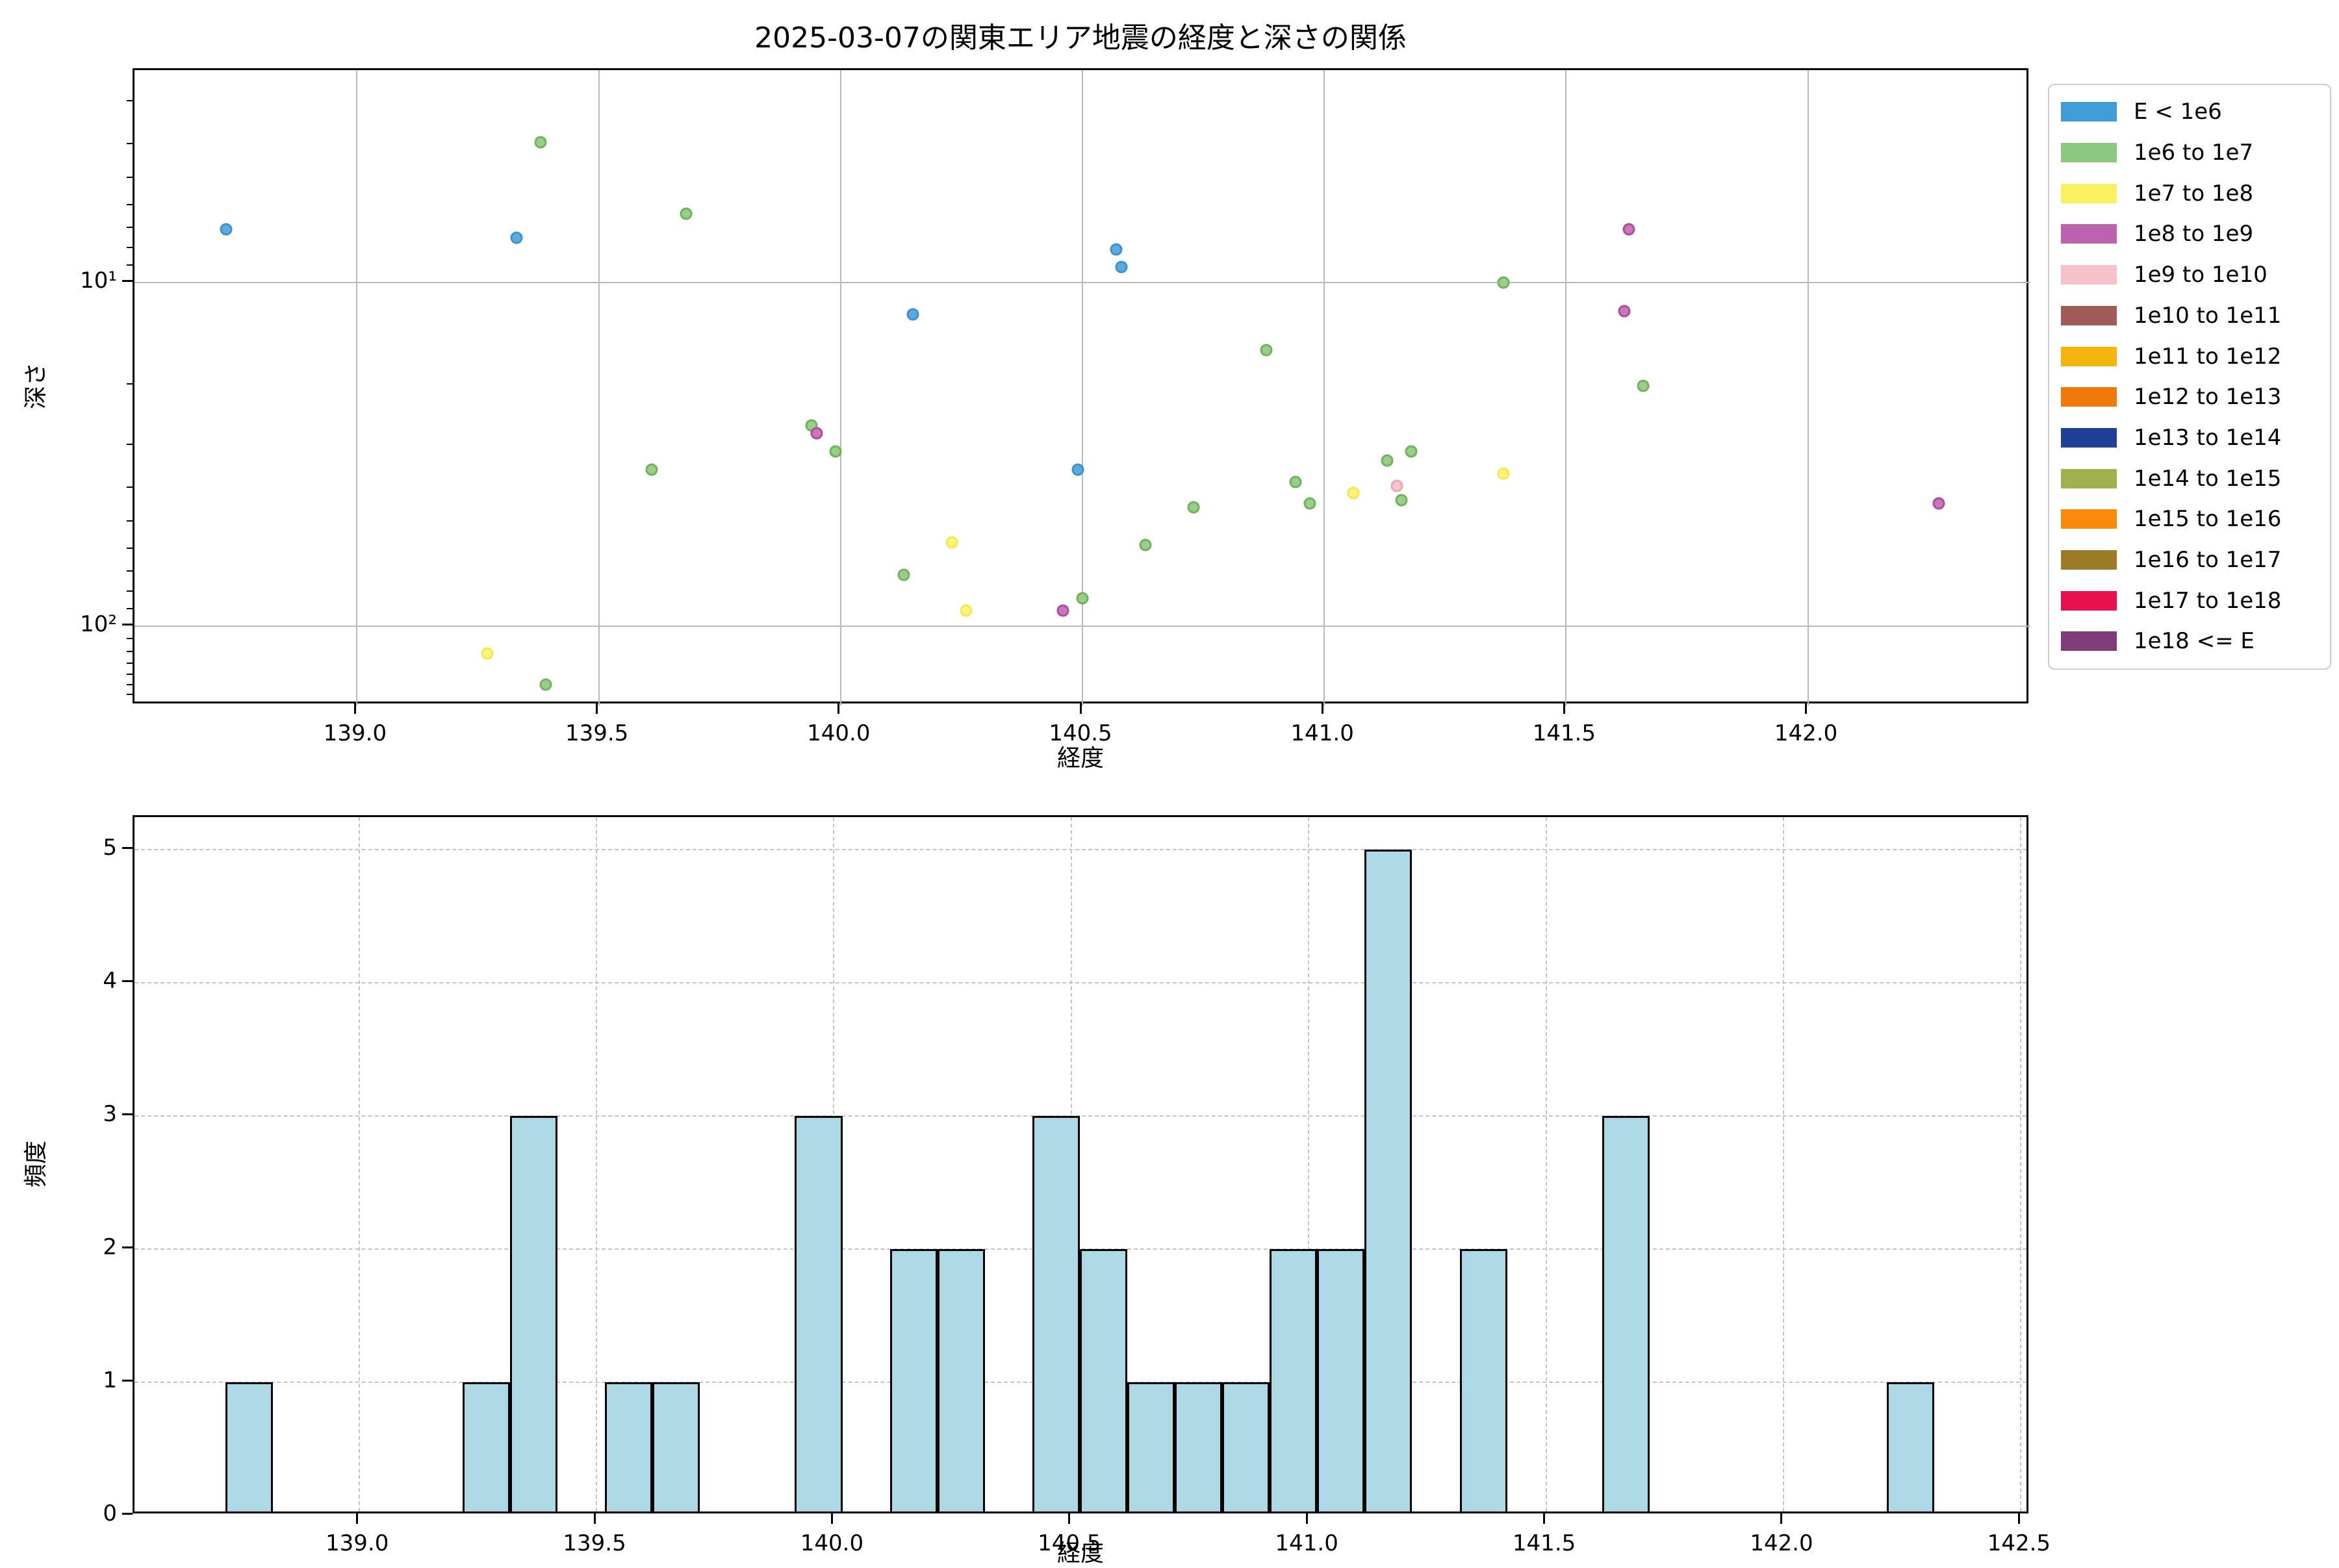  Describe the element at coordinates (1781, 1543) in the screenshot. I see `hist-xtick-label: 142.0` at that location.